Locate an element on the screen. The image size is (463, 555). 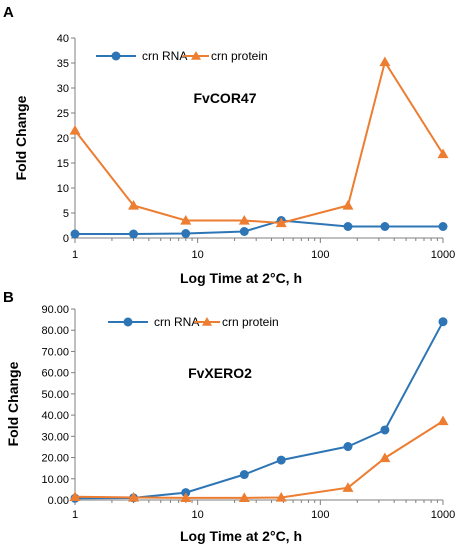
y-tick-label: 30.00 is located at coordinates (55, 437).